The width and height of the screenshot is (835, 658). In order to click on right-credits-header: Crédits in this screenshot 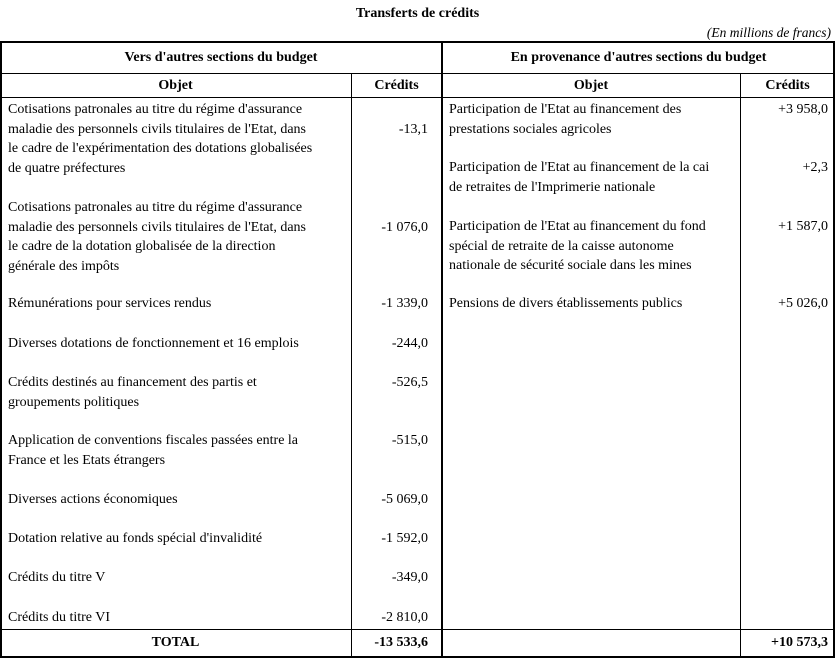, I will do `click(787, 85)`.